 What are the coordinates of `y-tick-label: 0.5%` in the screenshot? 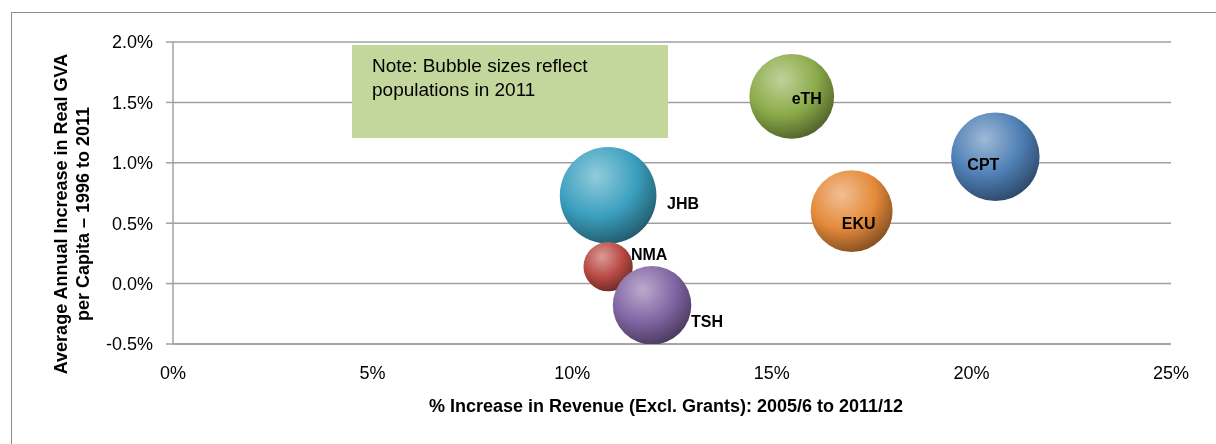 It's located at (132, 223).